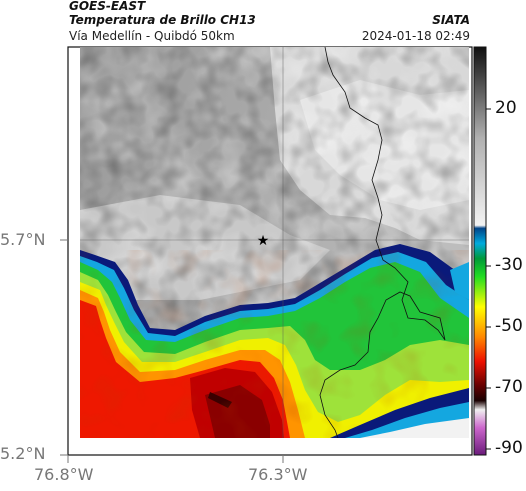 Image resolution: width=526 pixels, height=491 pixels. Describe the element at coordinates (64, 474) in the screenshot. I see `lon-tick-label: 76.8°W` at that location.